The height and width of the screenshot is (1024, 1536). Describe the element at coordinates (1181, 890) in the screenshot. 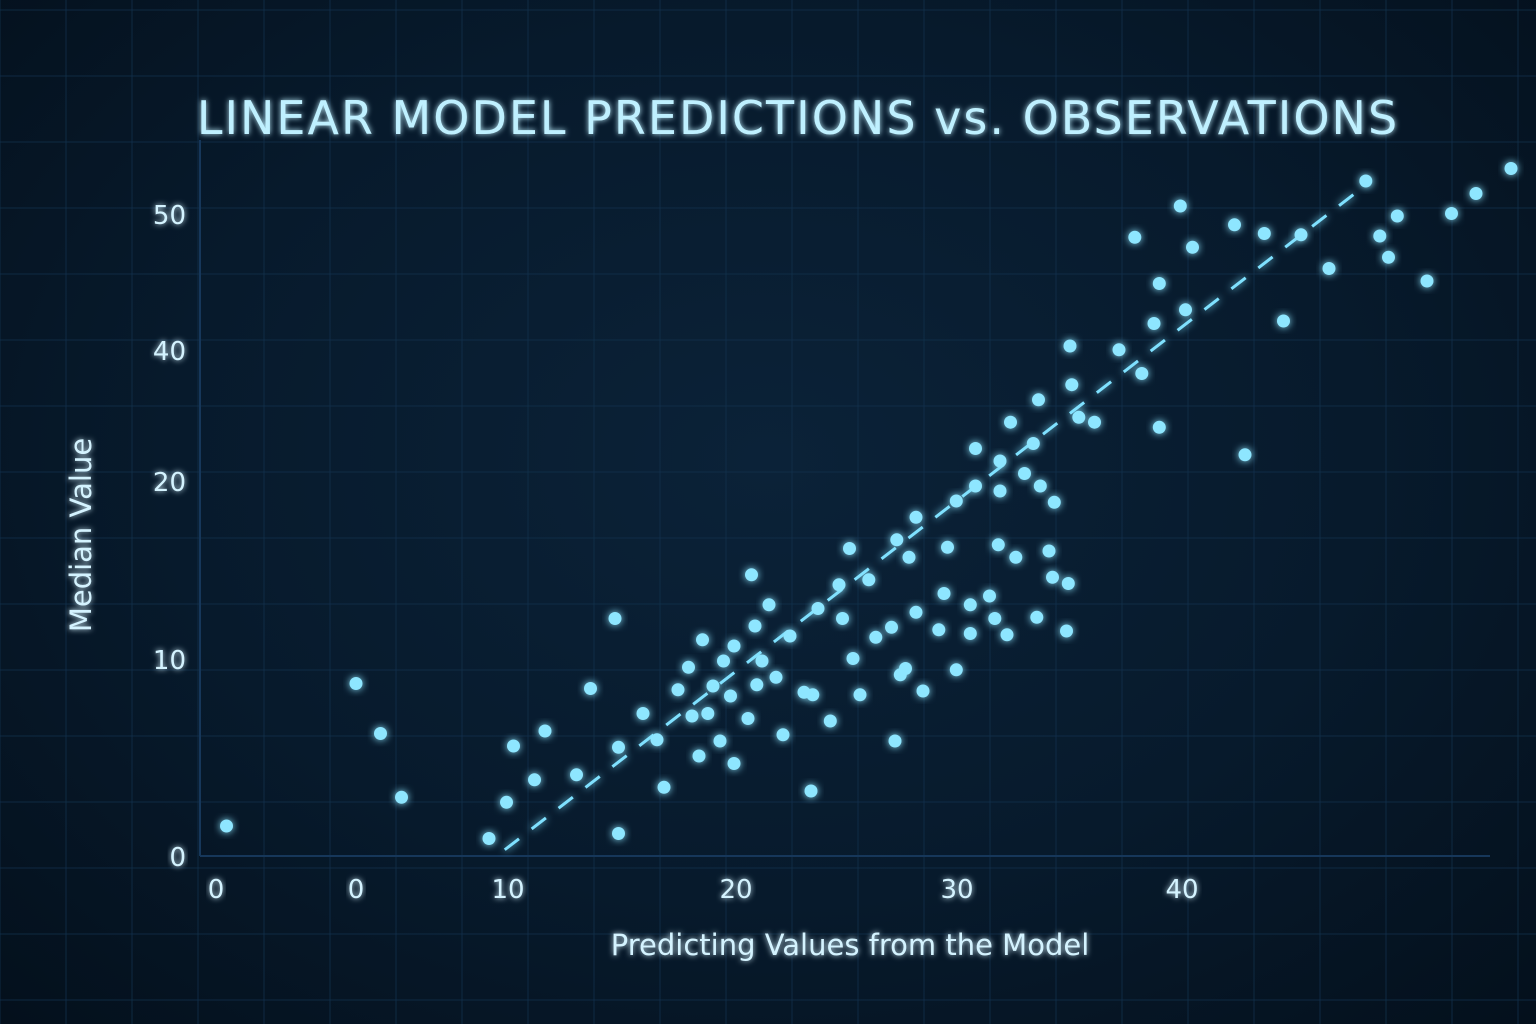

I see `x-tick-label: 40` at that location.